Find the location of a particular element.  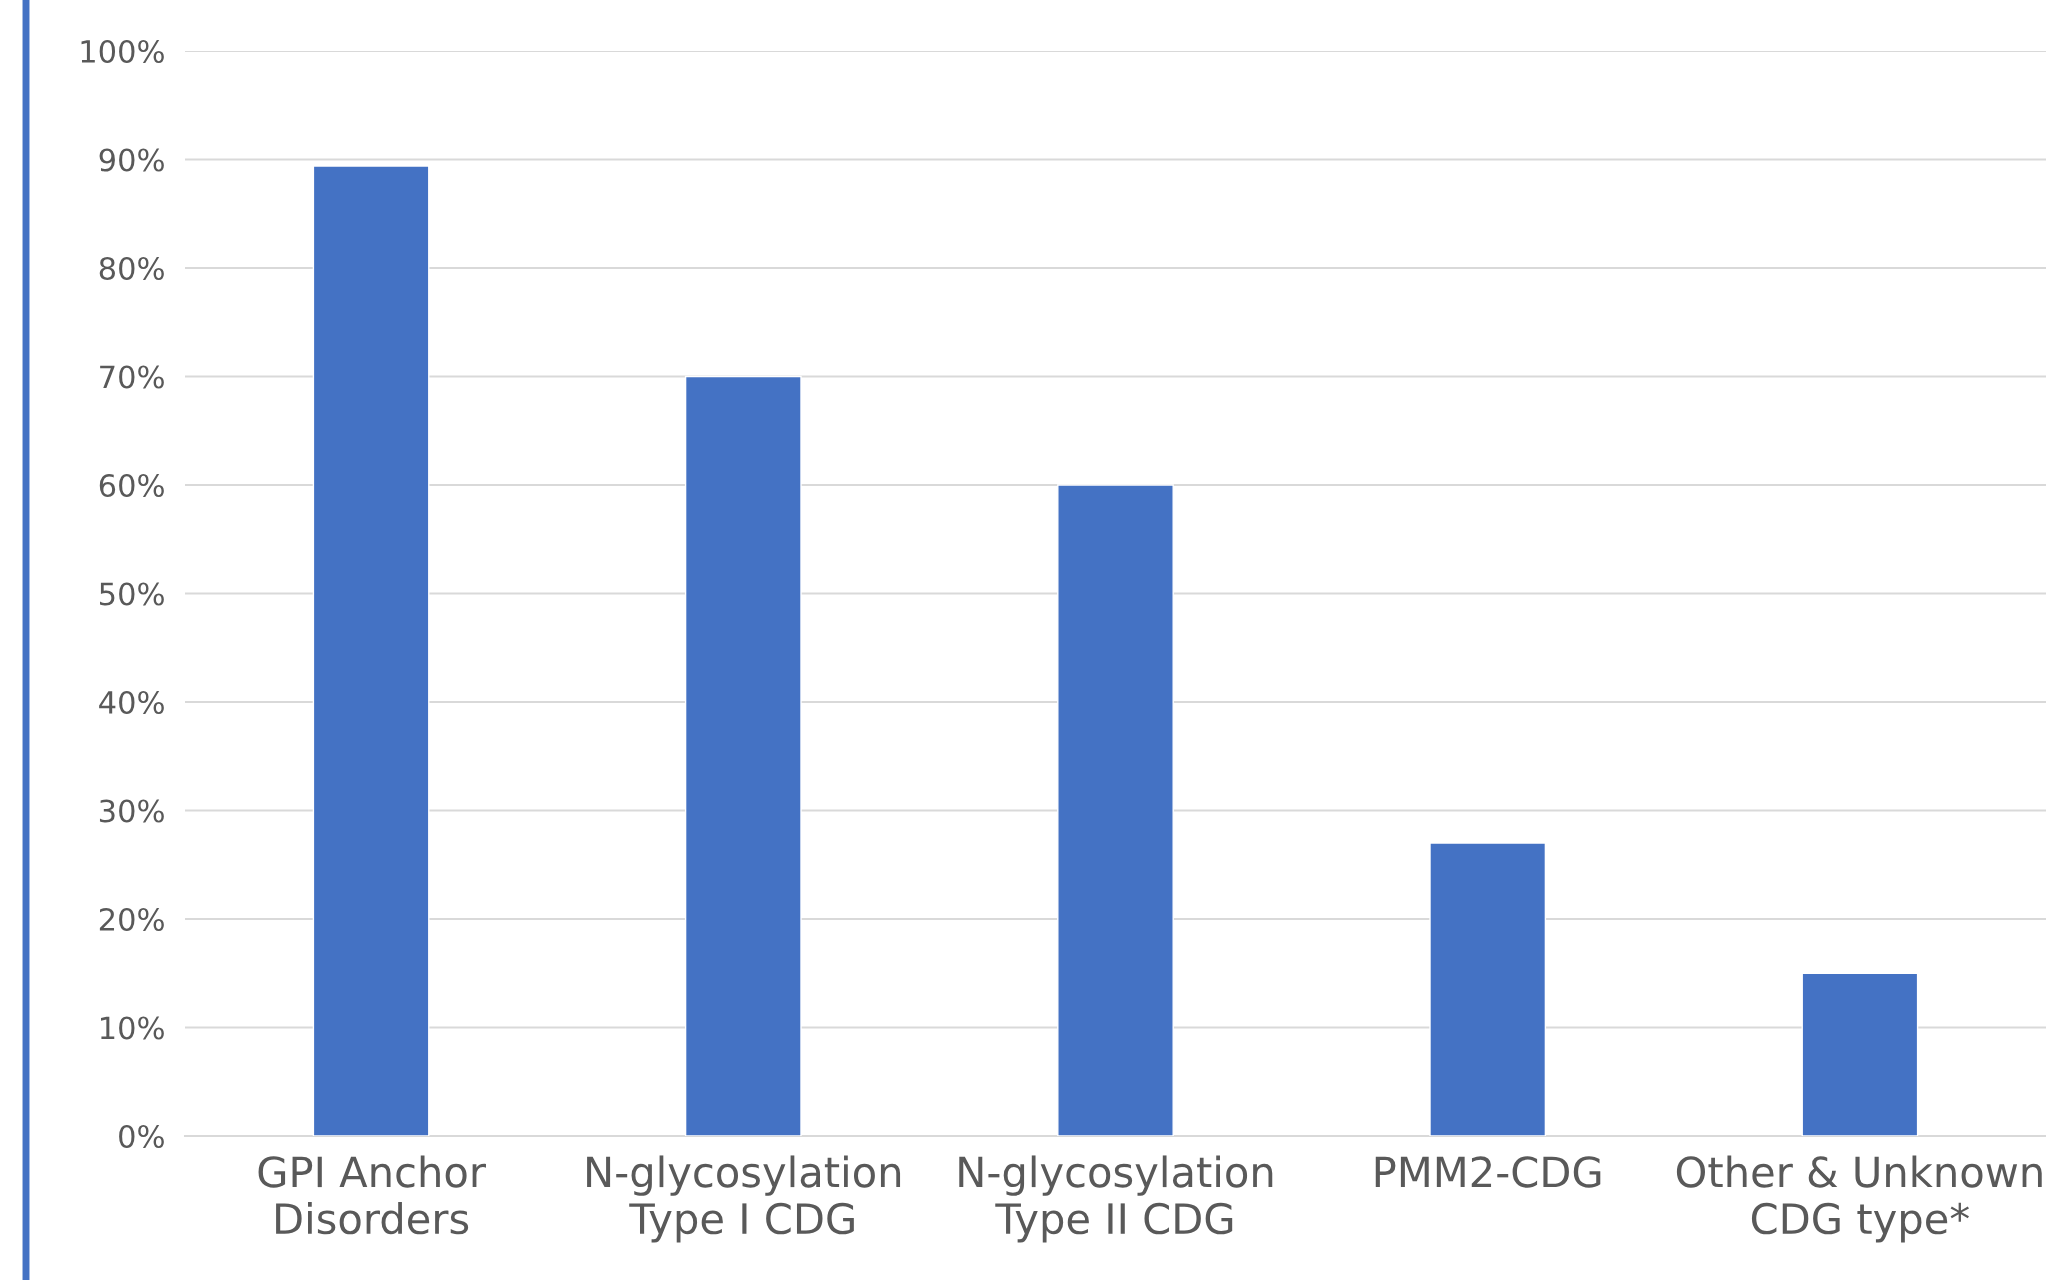

y-tick-label: 70% is located at coordinates (132, 377).